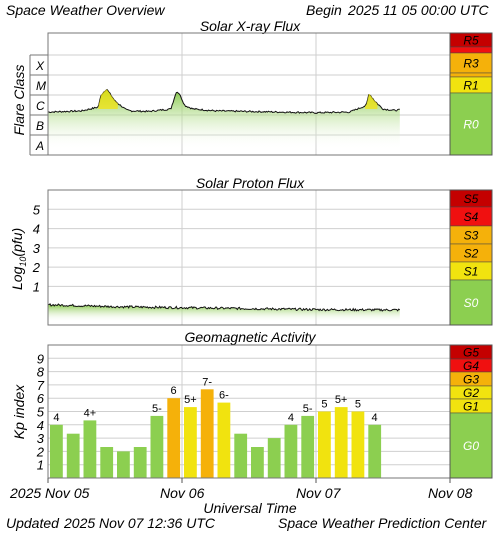 This screenshot has width=500, height=533. Describe the element at coordinates (250, 508) in the screenshot. I see `x-axis-label: Universal Time` at that location.